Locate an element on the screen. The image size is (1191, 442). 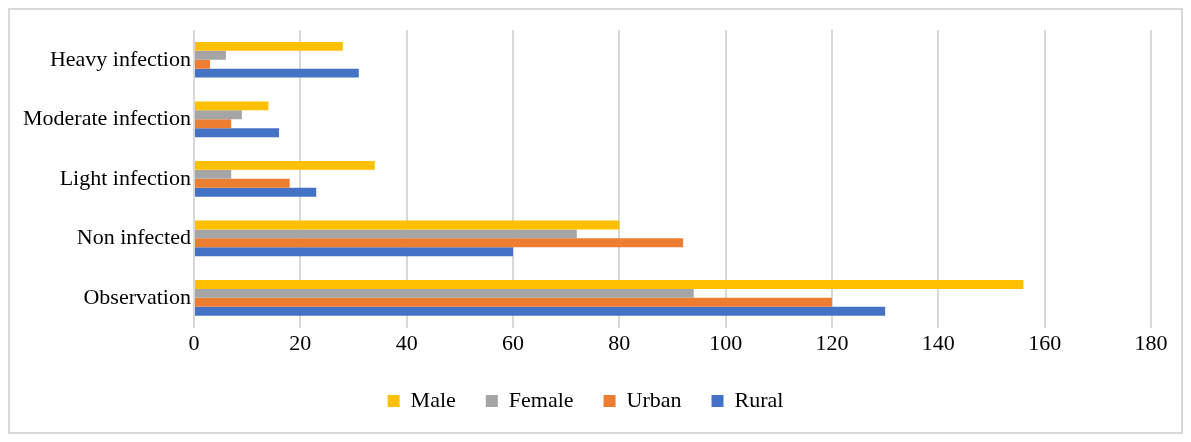
y-tick-label: Observation is located at coordinates (137, 296).